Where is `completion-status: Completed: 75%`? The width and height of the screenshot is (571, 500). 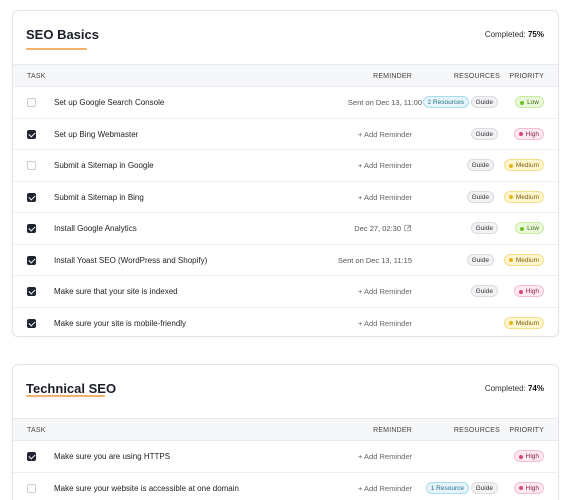
completion-status: Completed: 75% is located at coordinates (514, 34).